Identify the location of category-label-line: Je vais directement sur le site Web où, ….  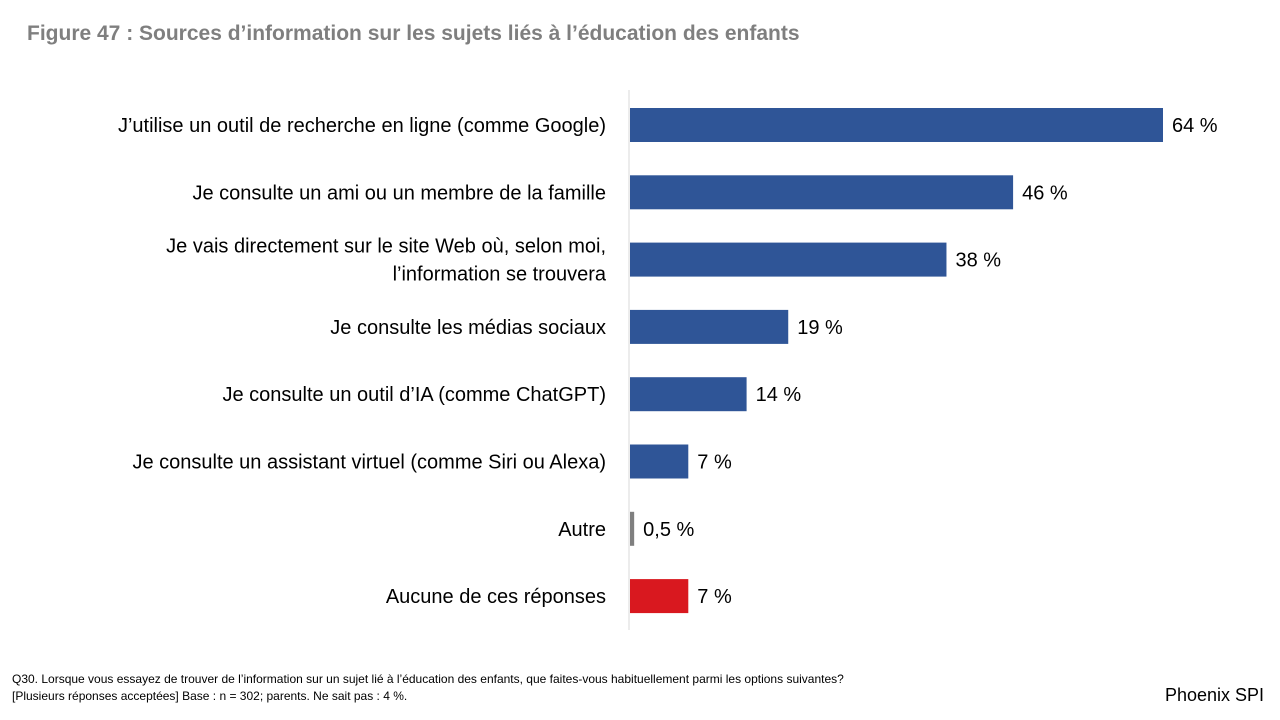
(386, 247).